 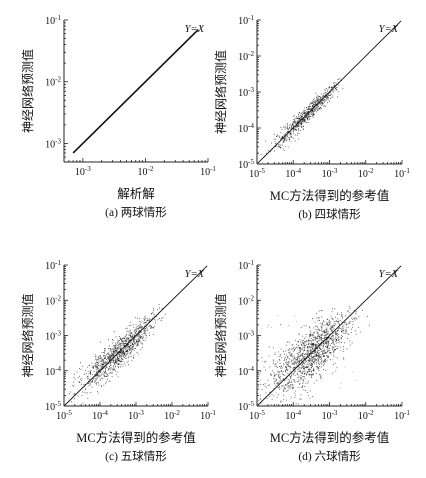 What do you see at coordinates (83, 171) in the screenshot?
I see `x-tick-label: 10-3` at bounding box center [83, 171].